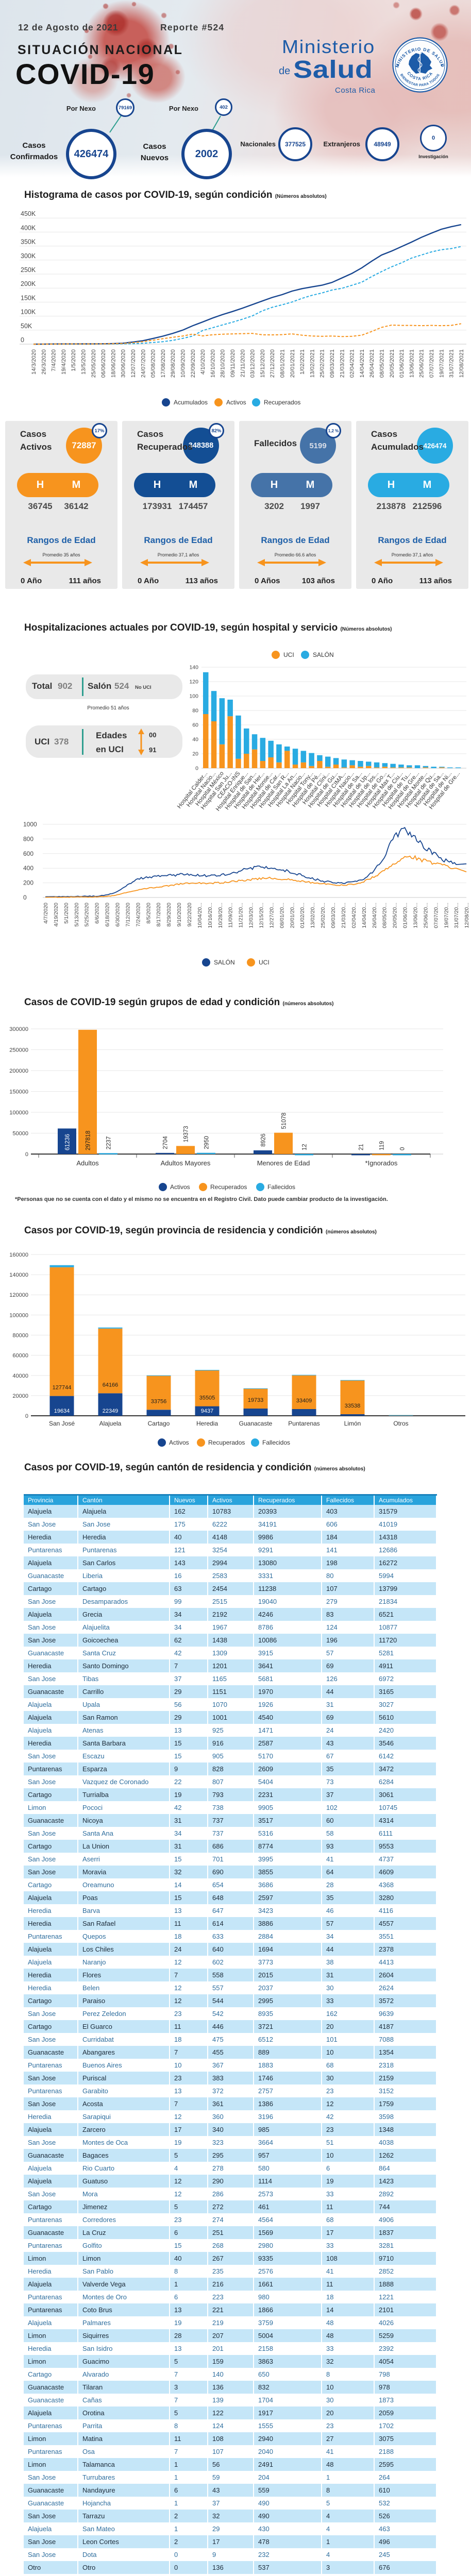  Describe the element at coordinates (400, 1423) in the screenshot. I see `svg-text: Otros` at that location.